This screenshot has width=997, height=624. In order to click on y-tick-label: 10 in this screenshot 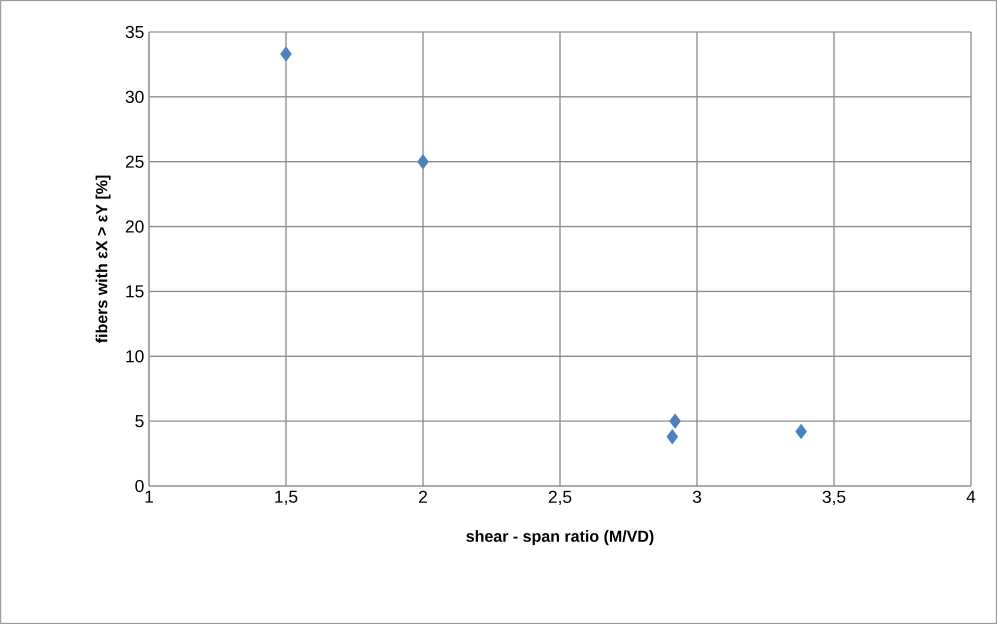, I will do `click(135, 356)`.